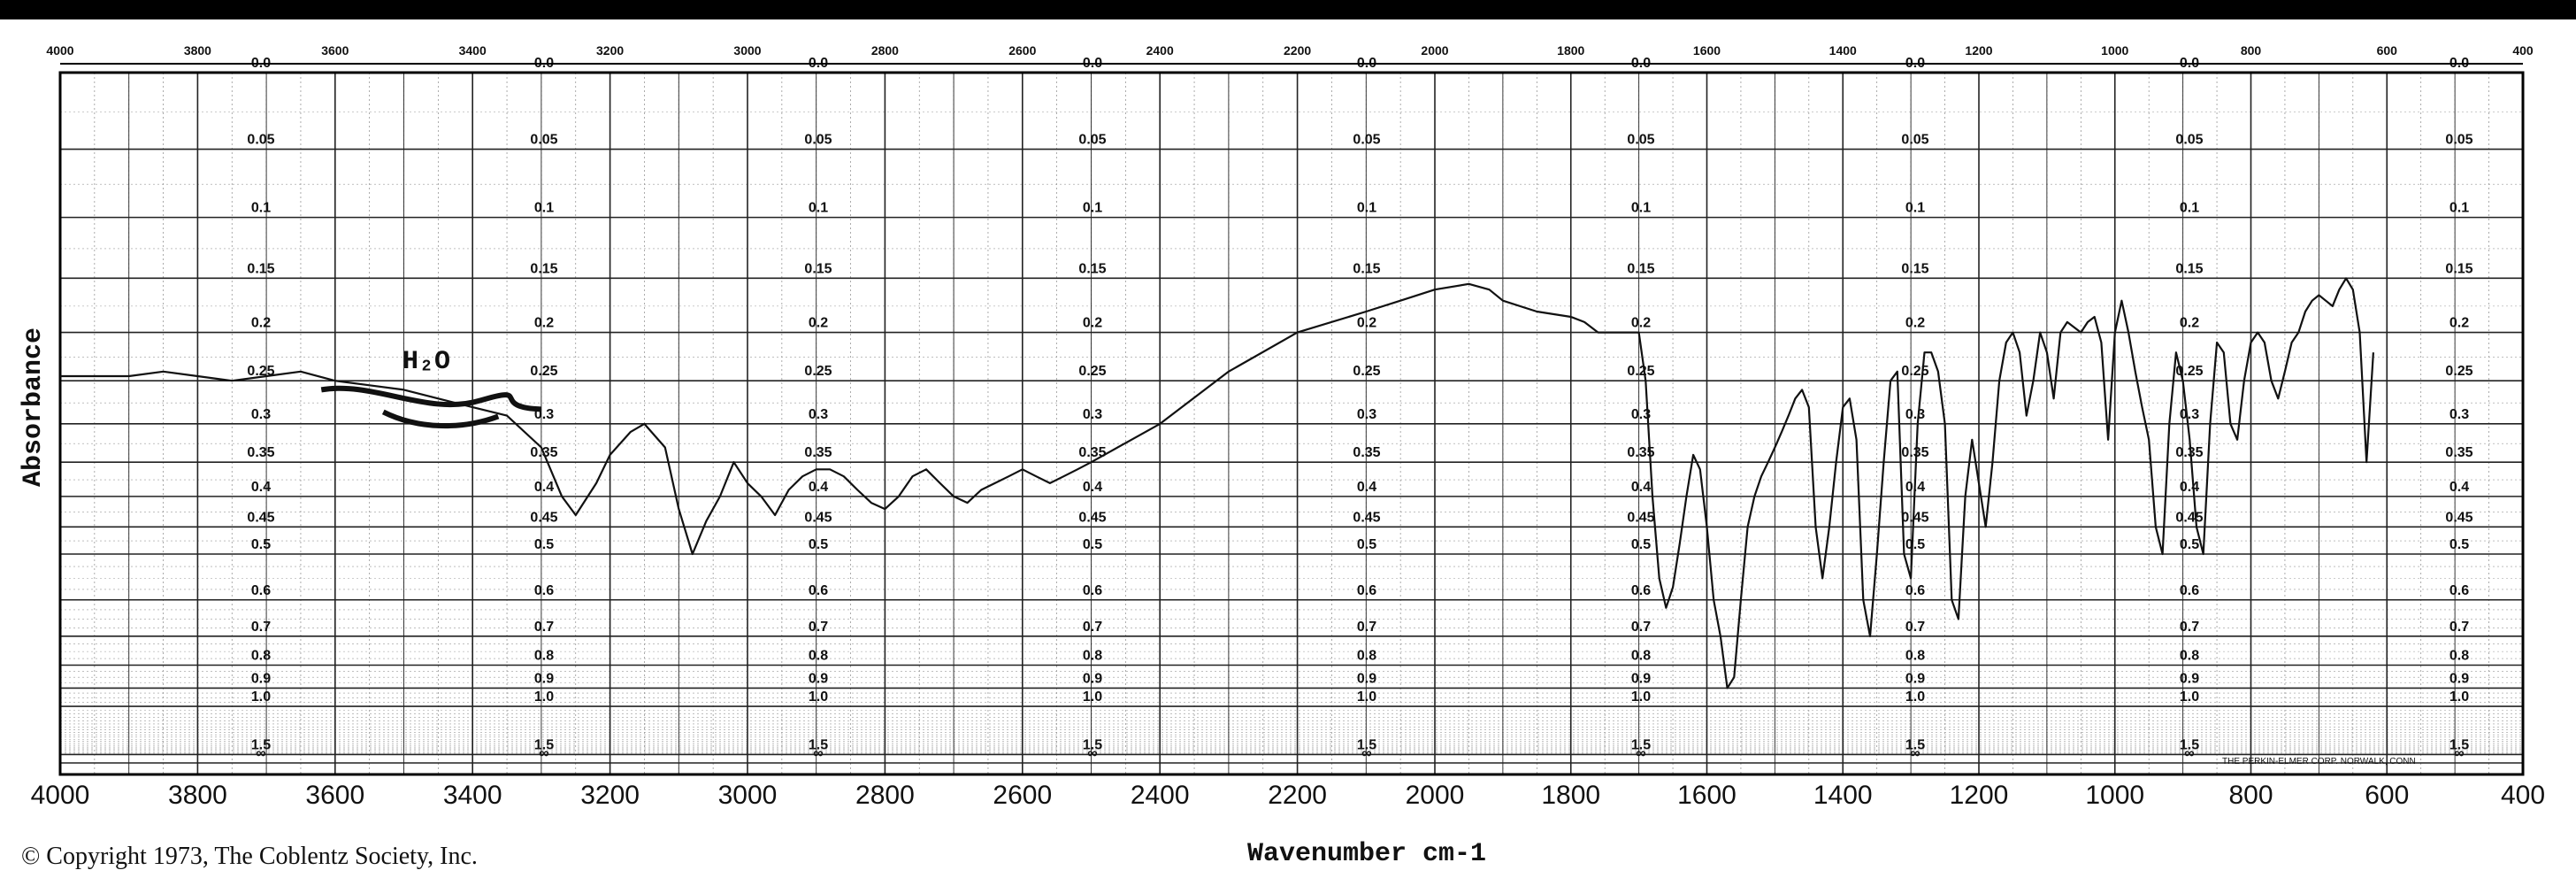 The image size is (2576, 878). Describe the element at coordinates (1843, 796) in the screenshot. I see `x-tick-label-bottom: 1400` at that location.